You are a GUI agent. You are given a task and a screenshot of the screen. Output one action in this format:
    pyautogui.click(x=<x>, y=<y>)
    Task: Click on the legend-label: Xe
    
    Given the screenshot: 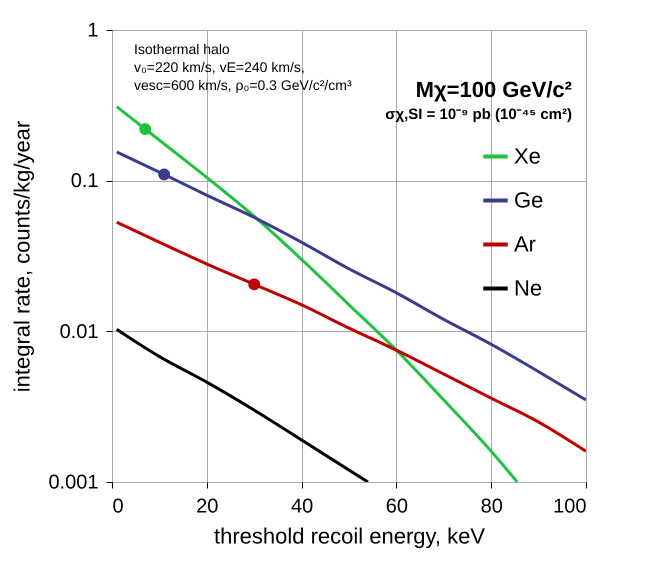 What is the action you would take?
    pyautogui.click(x=527, y=156)
    